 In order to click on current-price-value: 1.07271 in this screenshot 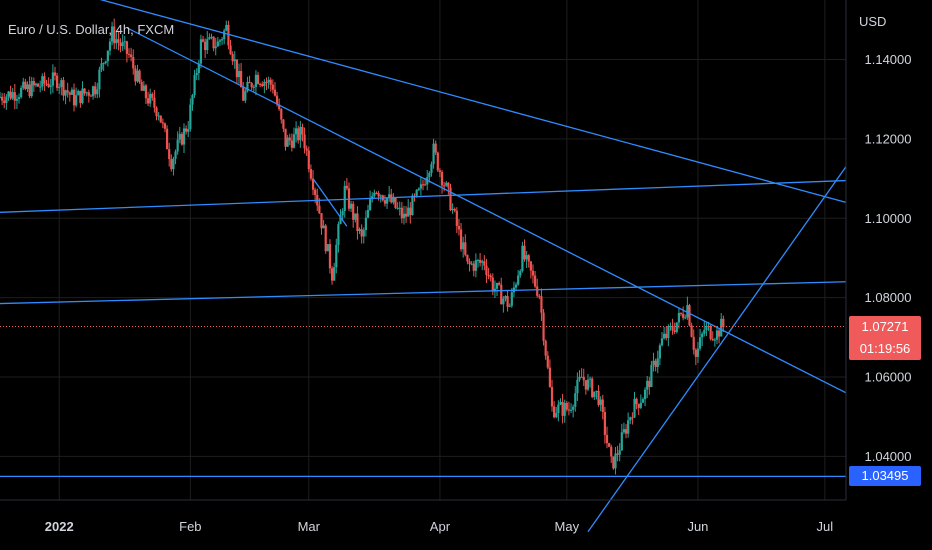, I will do `click(885, 326)`.